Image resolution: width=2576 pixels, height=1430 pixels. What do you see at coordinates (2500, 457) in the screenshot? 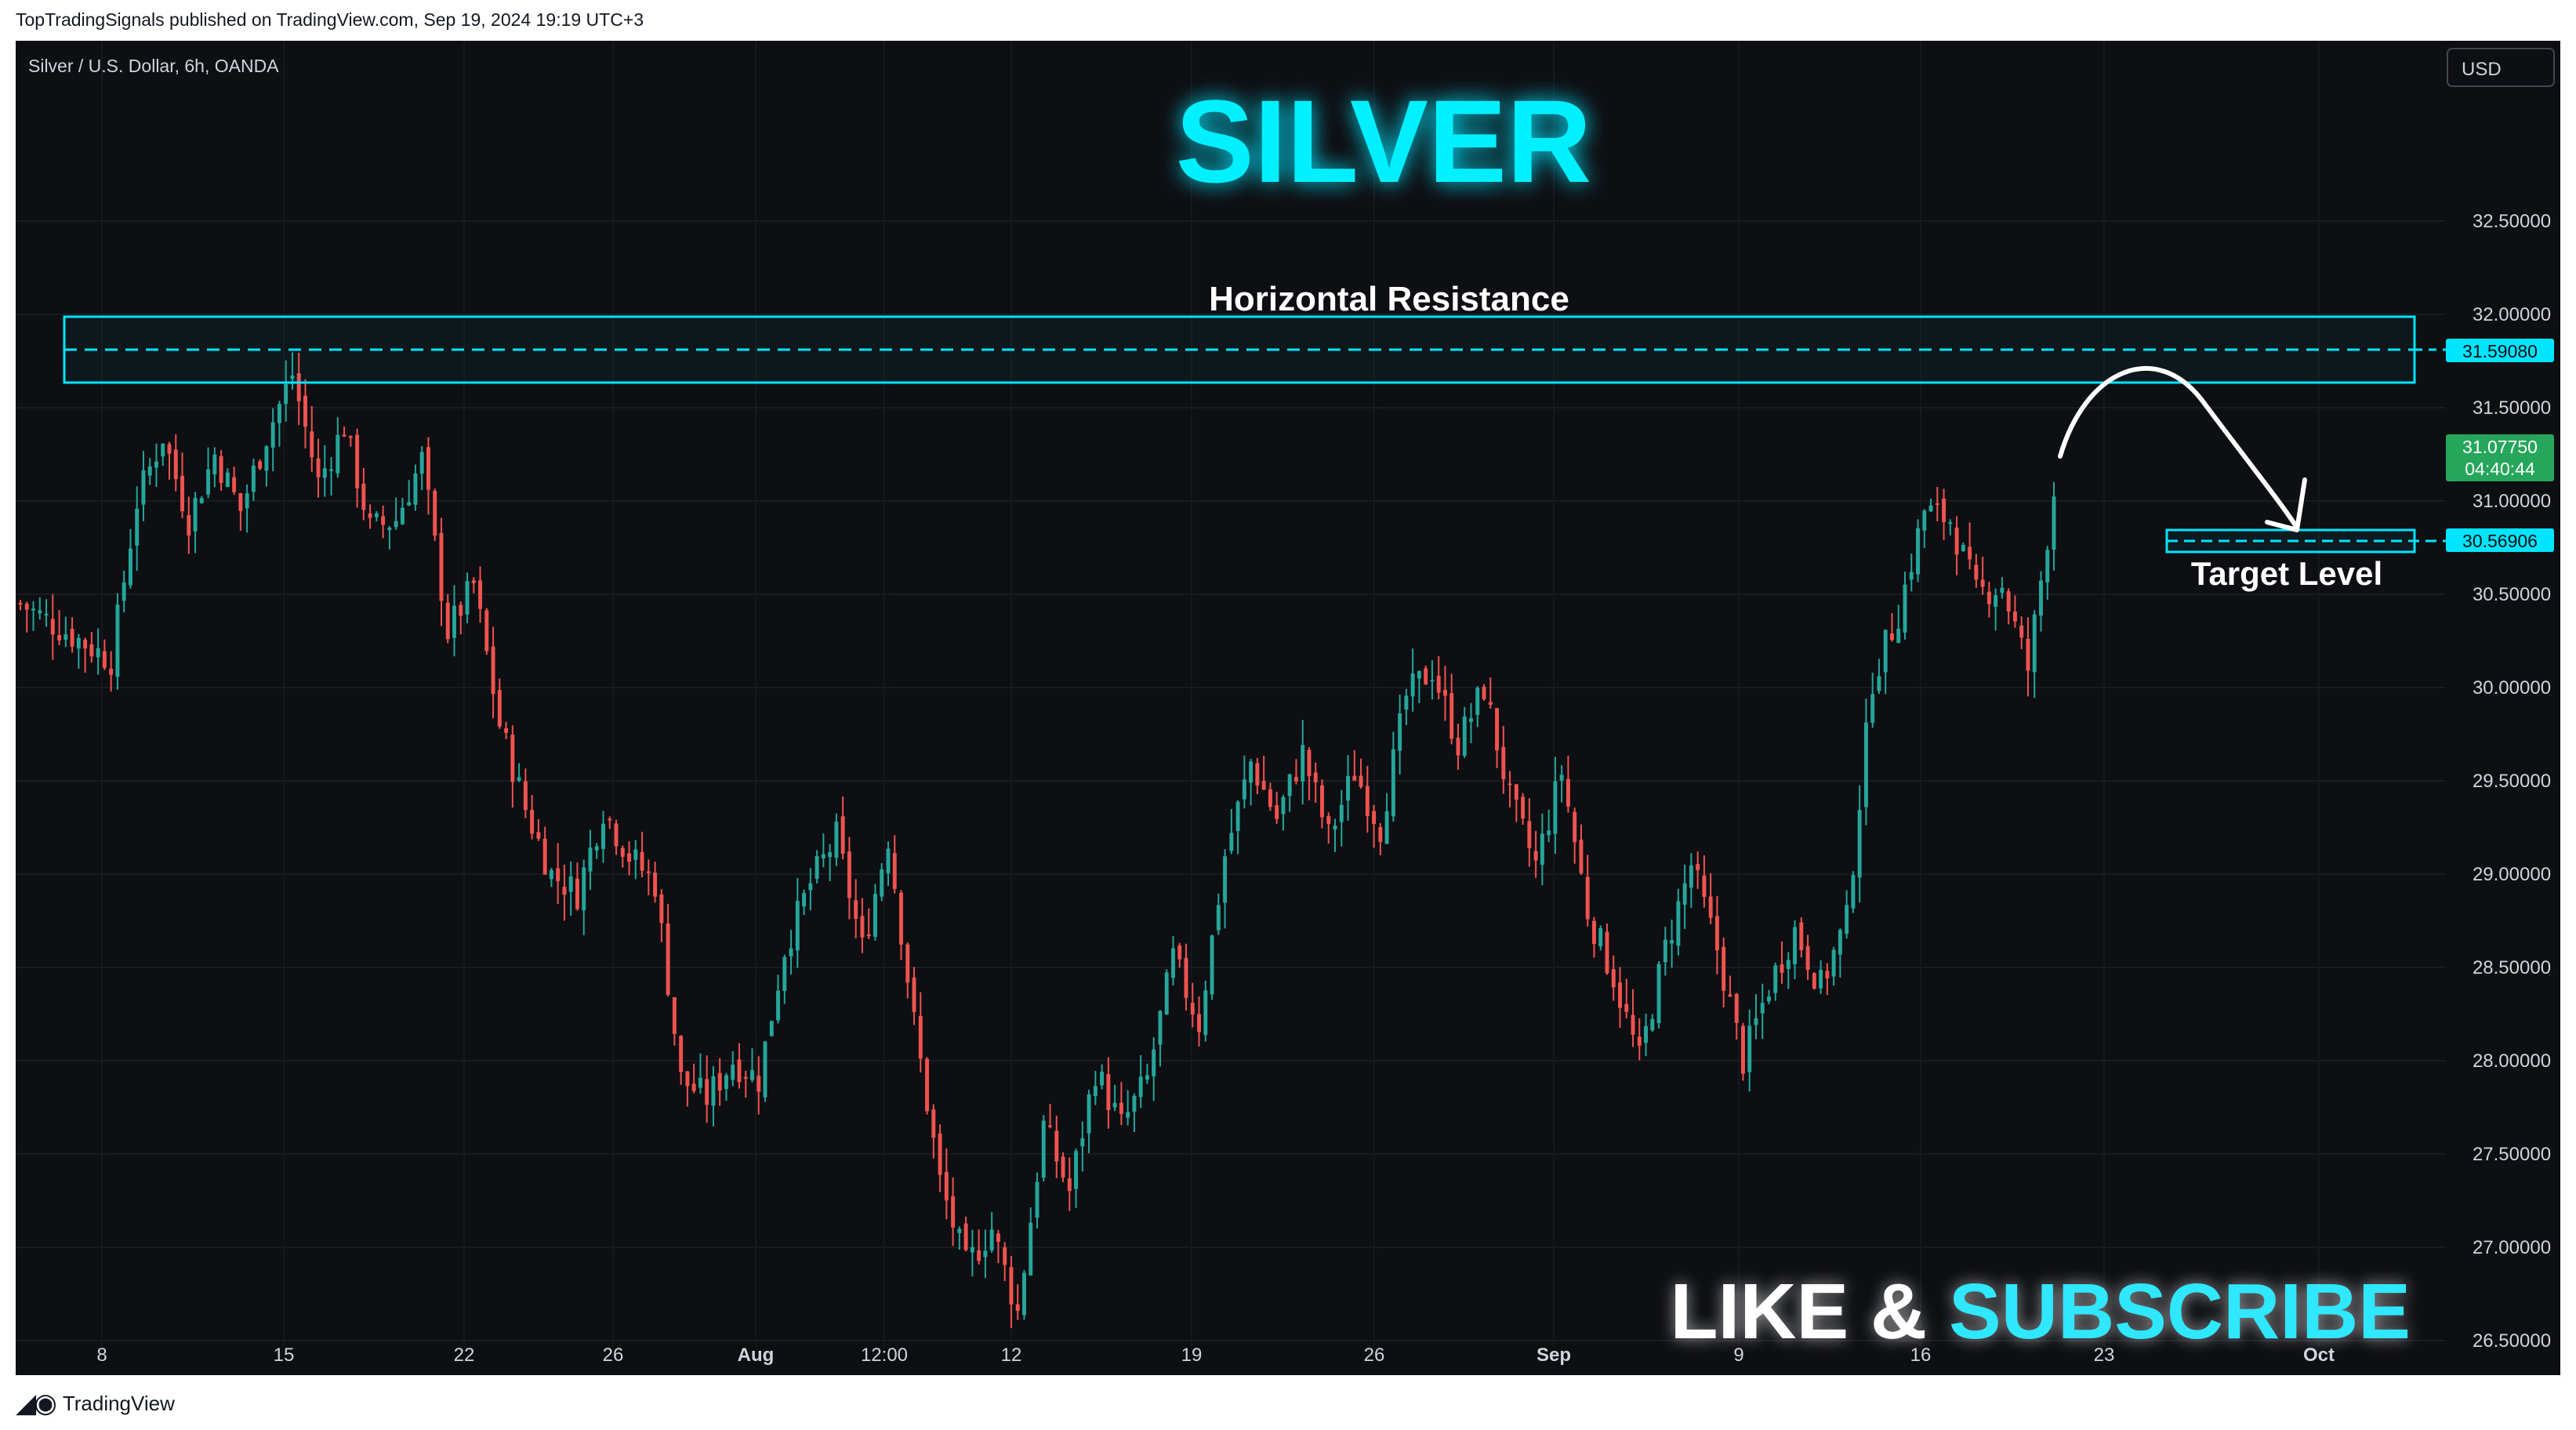
I see `last-price-tag: 31.07750 04:40:44` at bounding box center [2500, 457].